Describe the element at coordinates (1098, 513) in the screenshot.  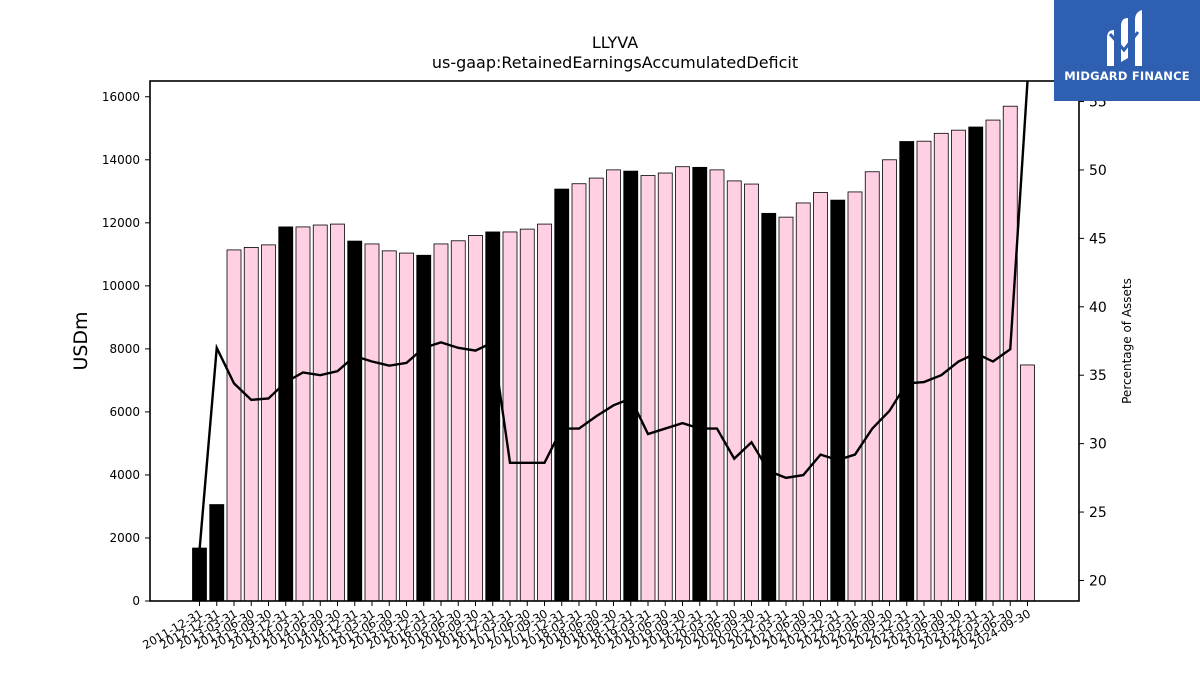
I see `y2-tick-label: 25` at that location.